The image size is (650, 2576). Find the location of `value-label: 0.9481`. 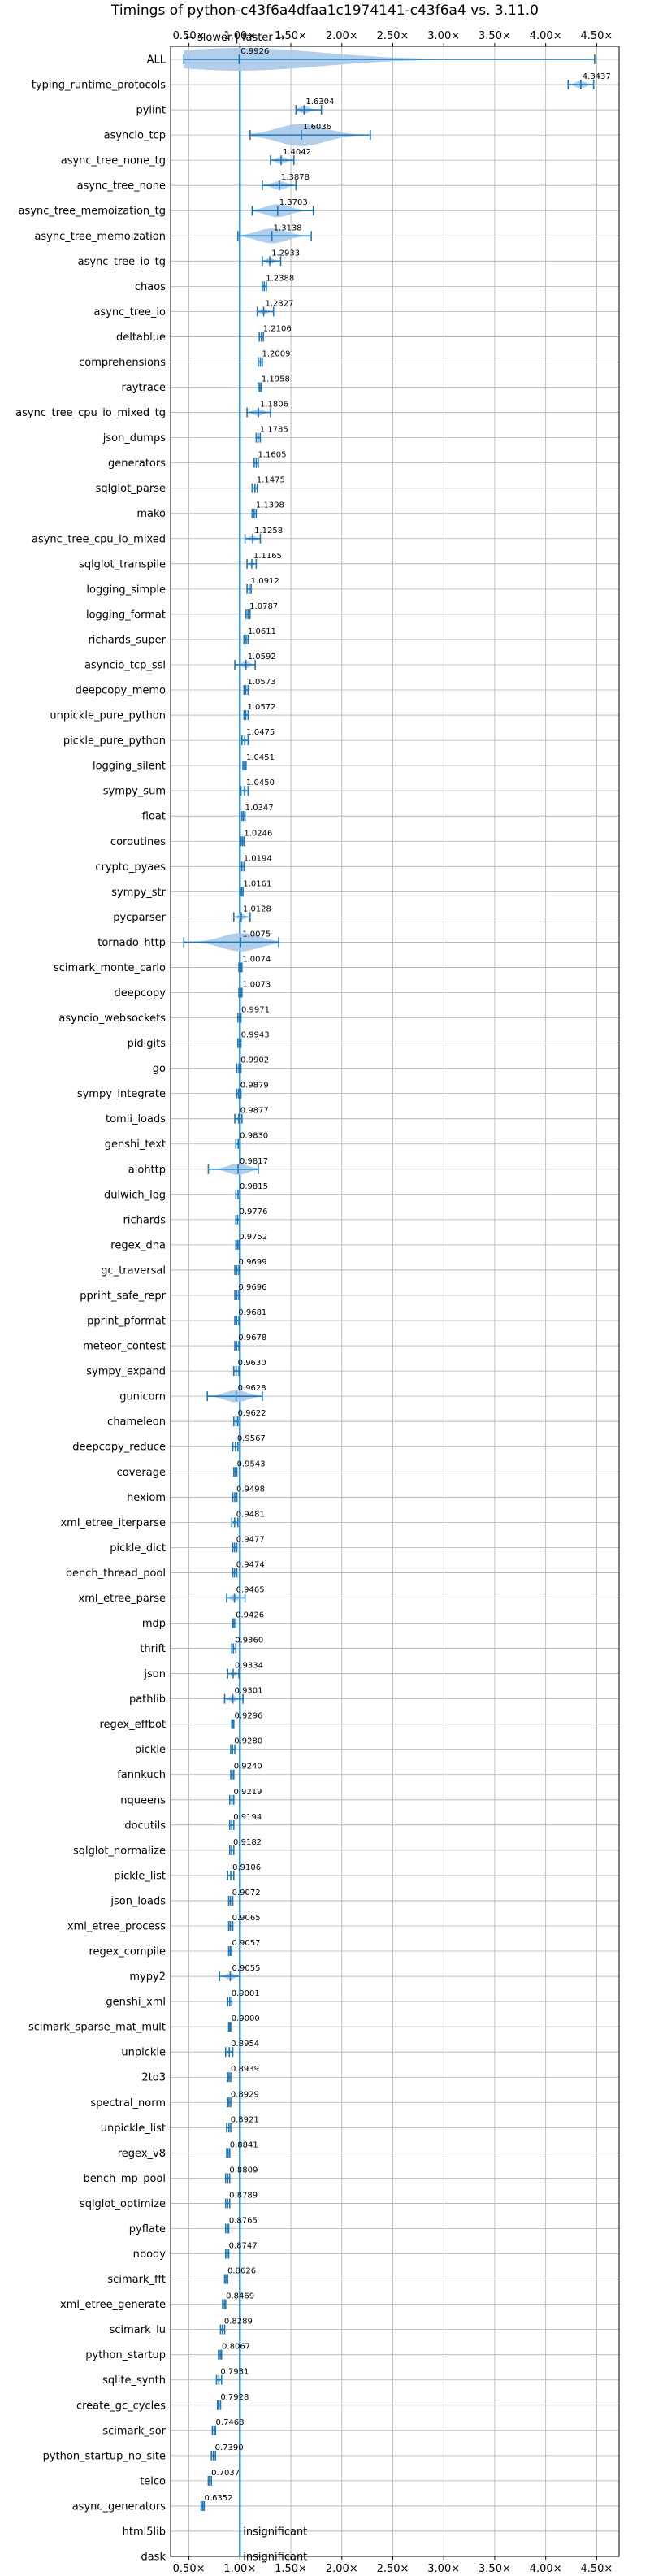

value-label: 0.9481 is located at coordinates (250, 1514).